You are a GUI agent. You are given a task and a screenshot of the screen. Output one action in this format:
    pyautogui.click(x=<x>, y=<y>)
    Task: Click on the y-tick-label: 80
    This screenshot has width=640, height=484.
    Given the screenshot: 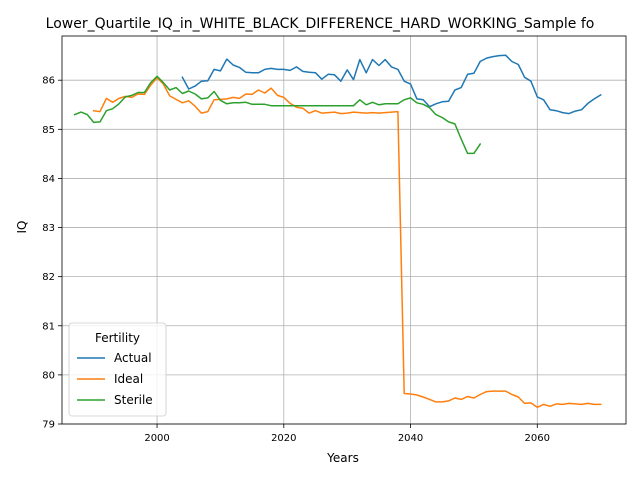 What is the action you would take?
    pyautogui.click(x=48, y=375)
    